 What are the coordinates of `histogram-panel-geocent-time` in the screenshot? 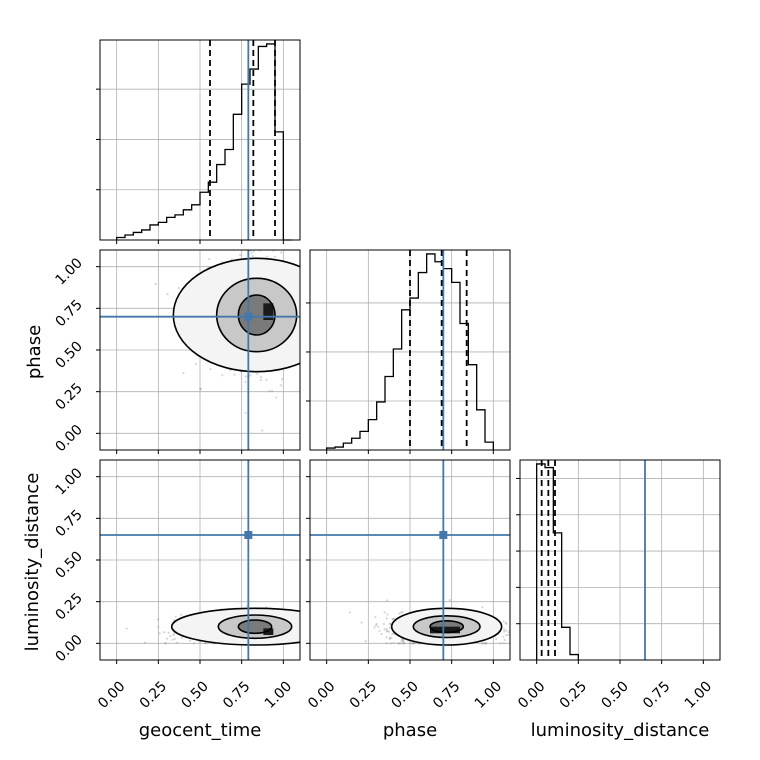 It's located at (198, 141).